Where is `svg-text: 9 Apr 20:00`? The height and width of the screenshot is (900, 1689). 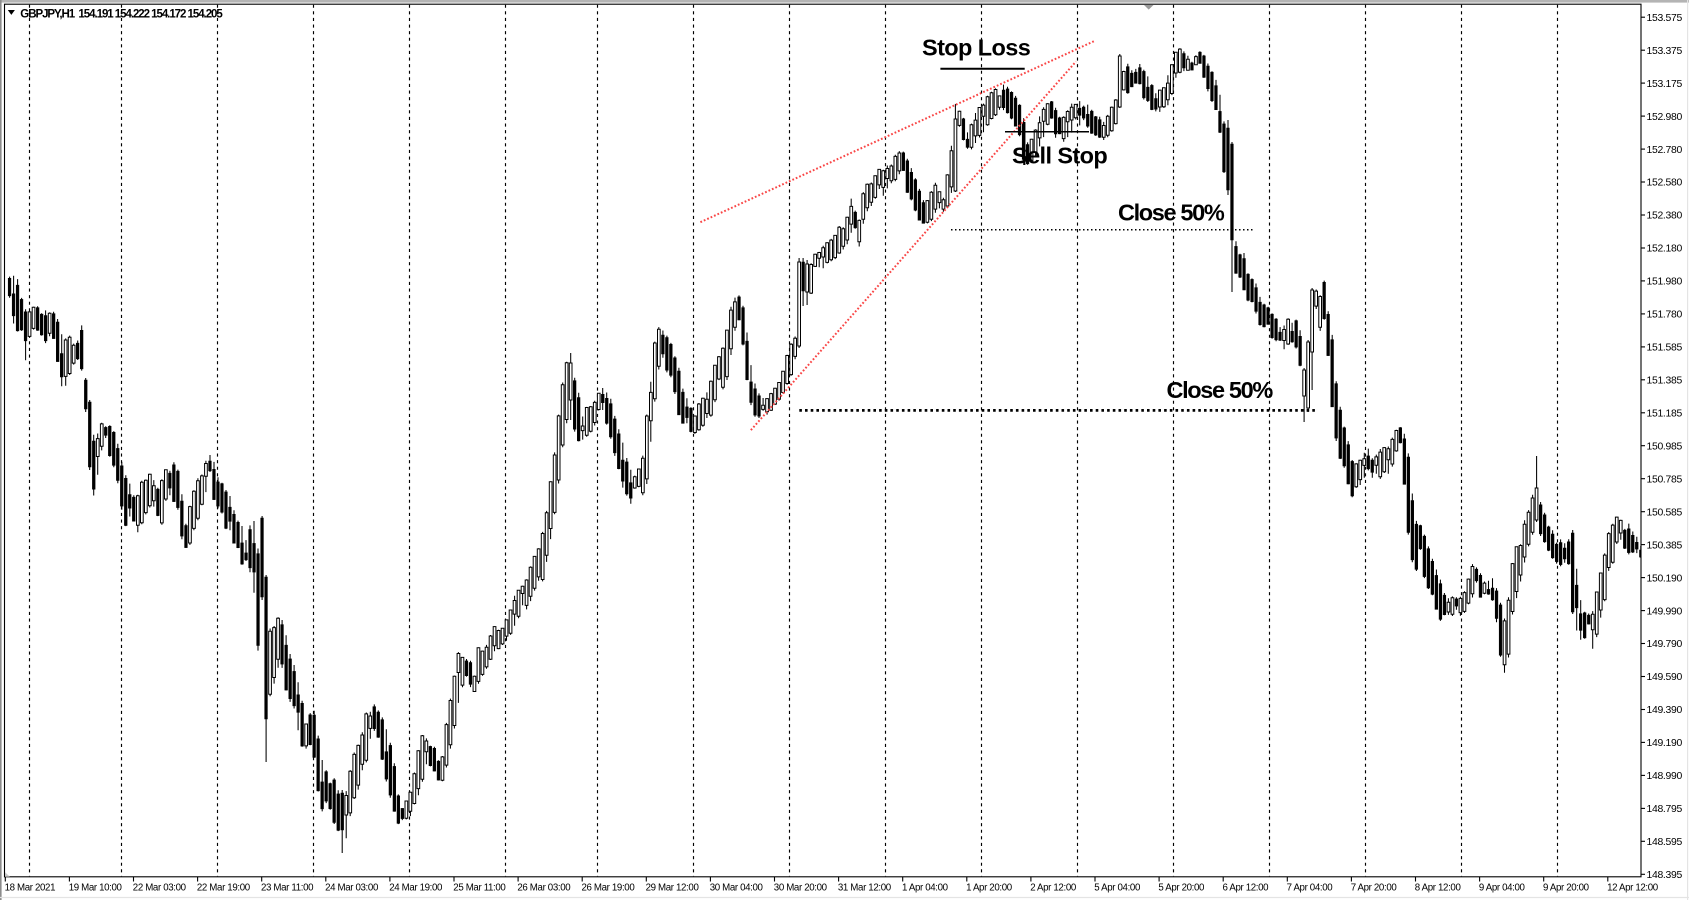 svg-text: 9 Apr 20:00 is located at coordinates (1566, 888).